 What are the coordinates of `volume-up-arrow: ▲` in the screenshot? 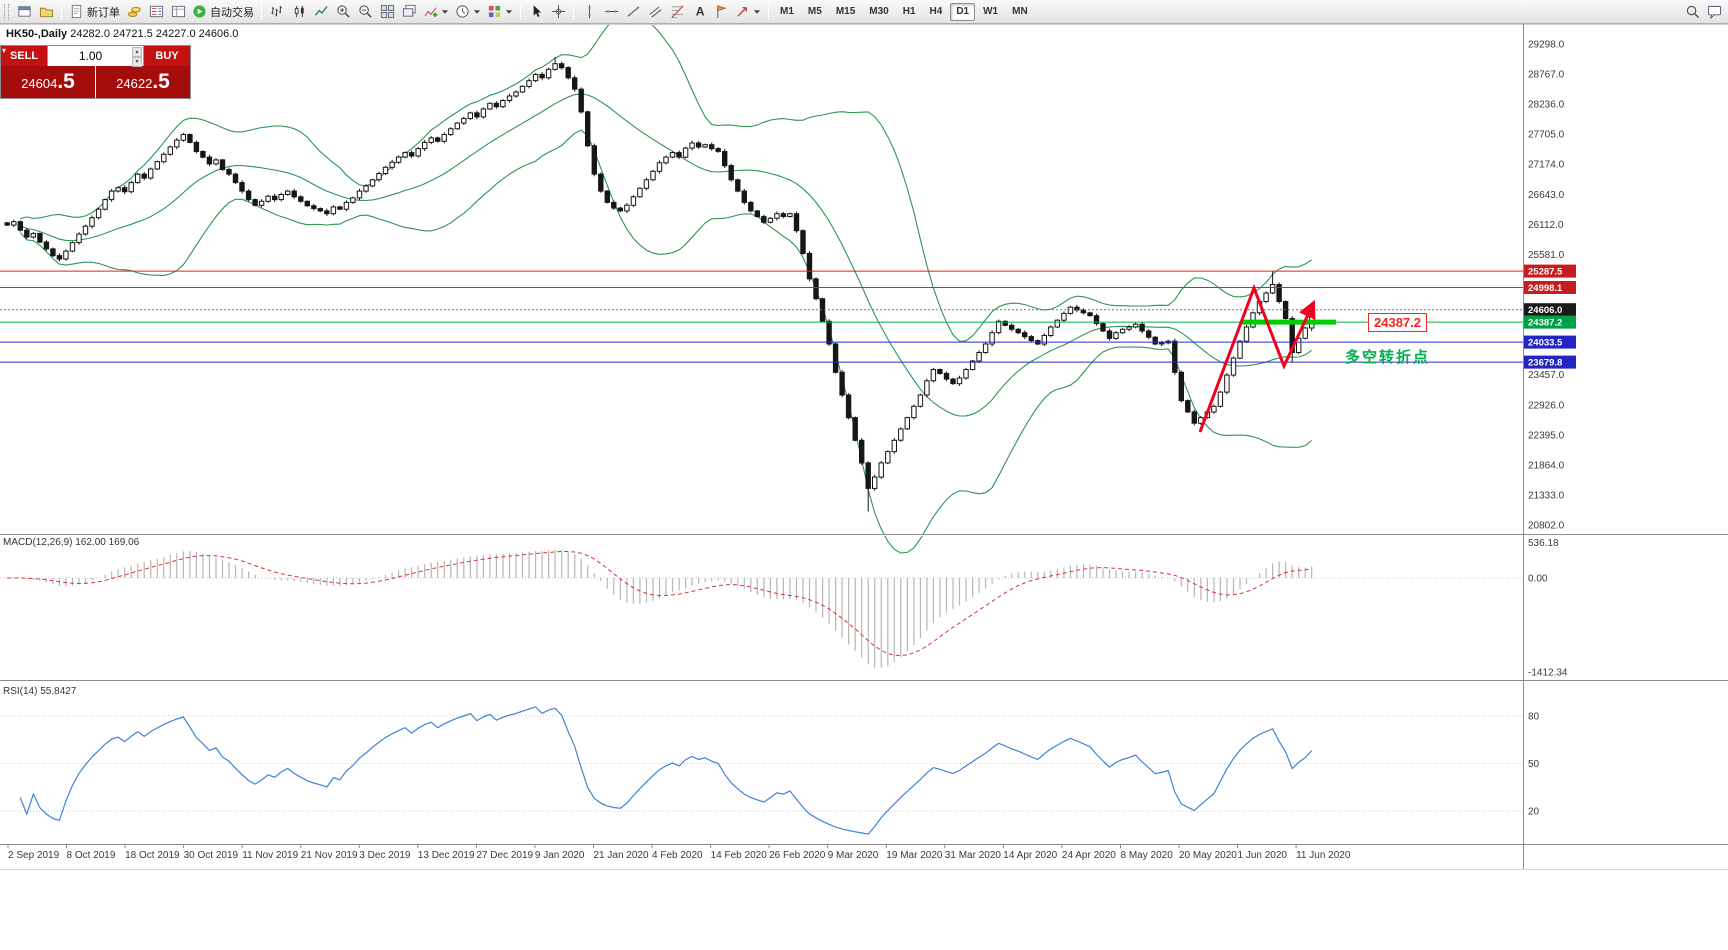 It's located at (137, 52).